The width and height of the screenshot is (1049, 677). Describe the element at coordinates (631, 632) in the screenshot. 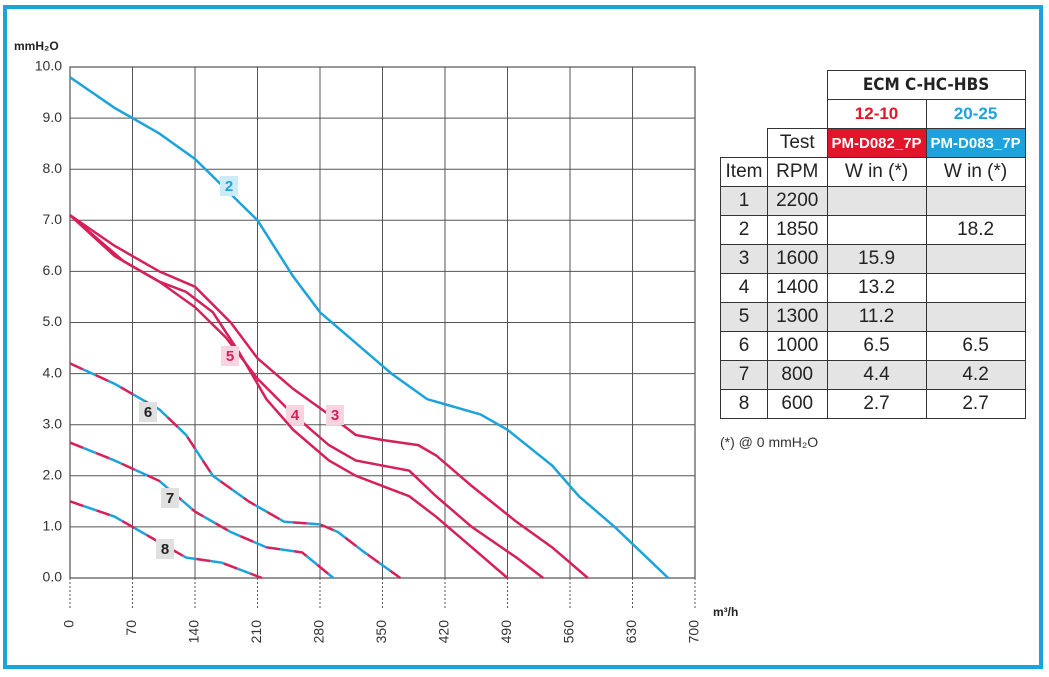

I see `x-tick-label: 630` at that location.